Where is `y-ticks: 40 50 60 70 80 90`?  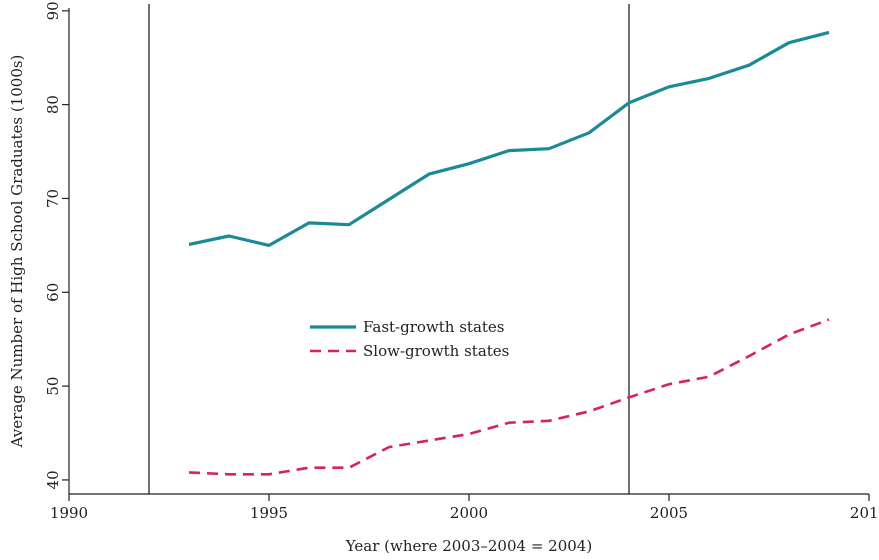
y-ticks: 40 50 60 70 80 90 is located at coordinates (56, 245).